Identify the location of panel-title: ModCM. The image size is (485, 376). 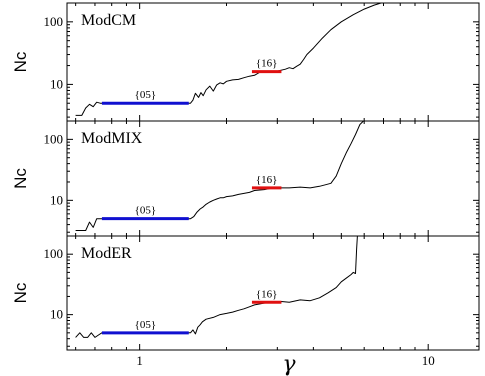
(108, 20).